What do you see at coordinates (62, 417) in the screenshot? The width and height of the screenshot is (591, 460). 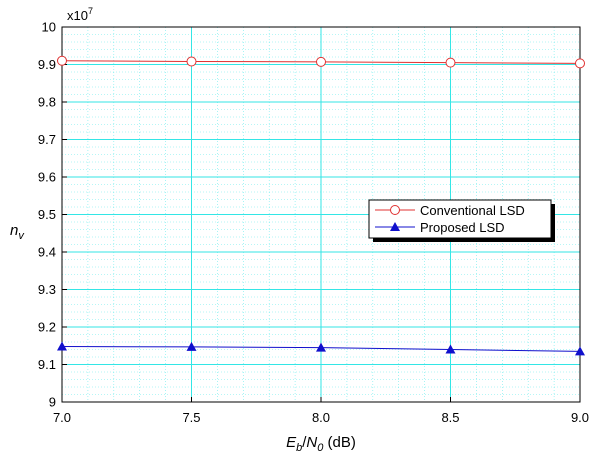 I see `x-tick-label: 7.0` at bounding box center [62, 417].